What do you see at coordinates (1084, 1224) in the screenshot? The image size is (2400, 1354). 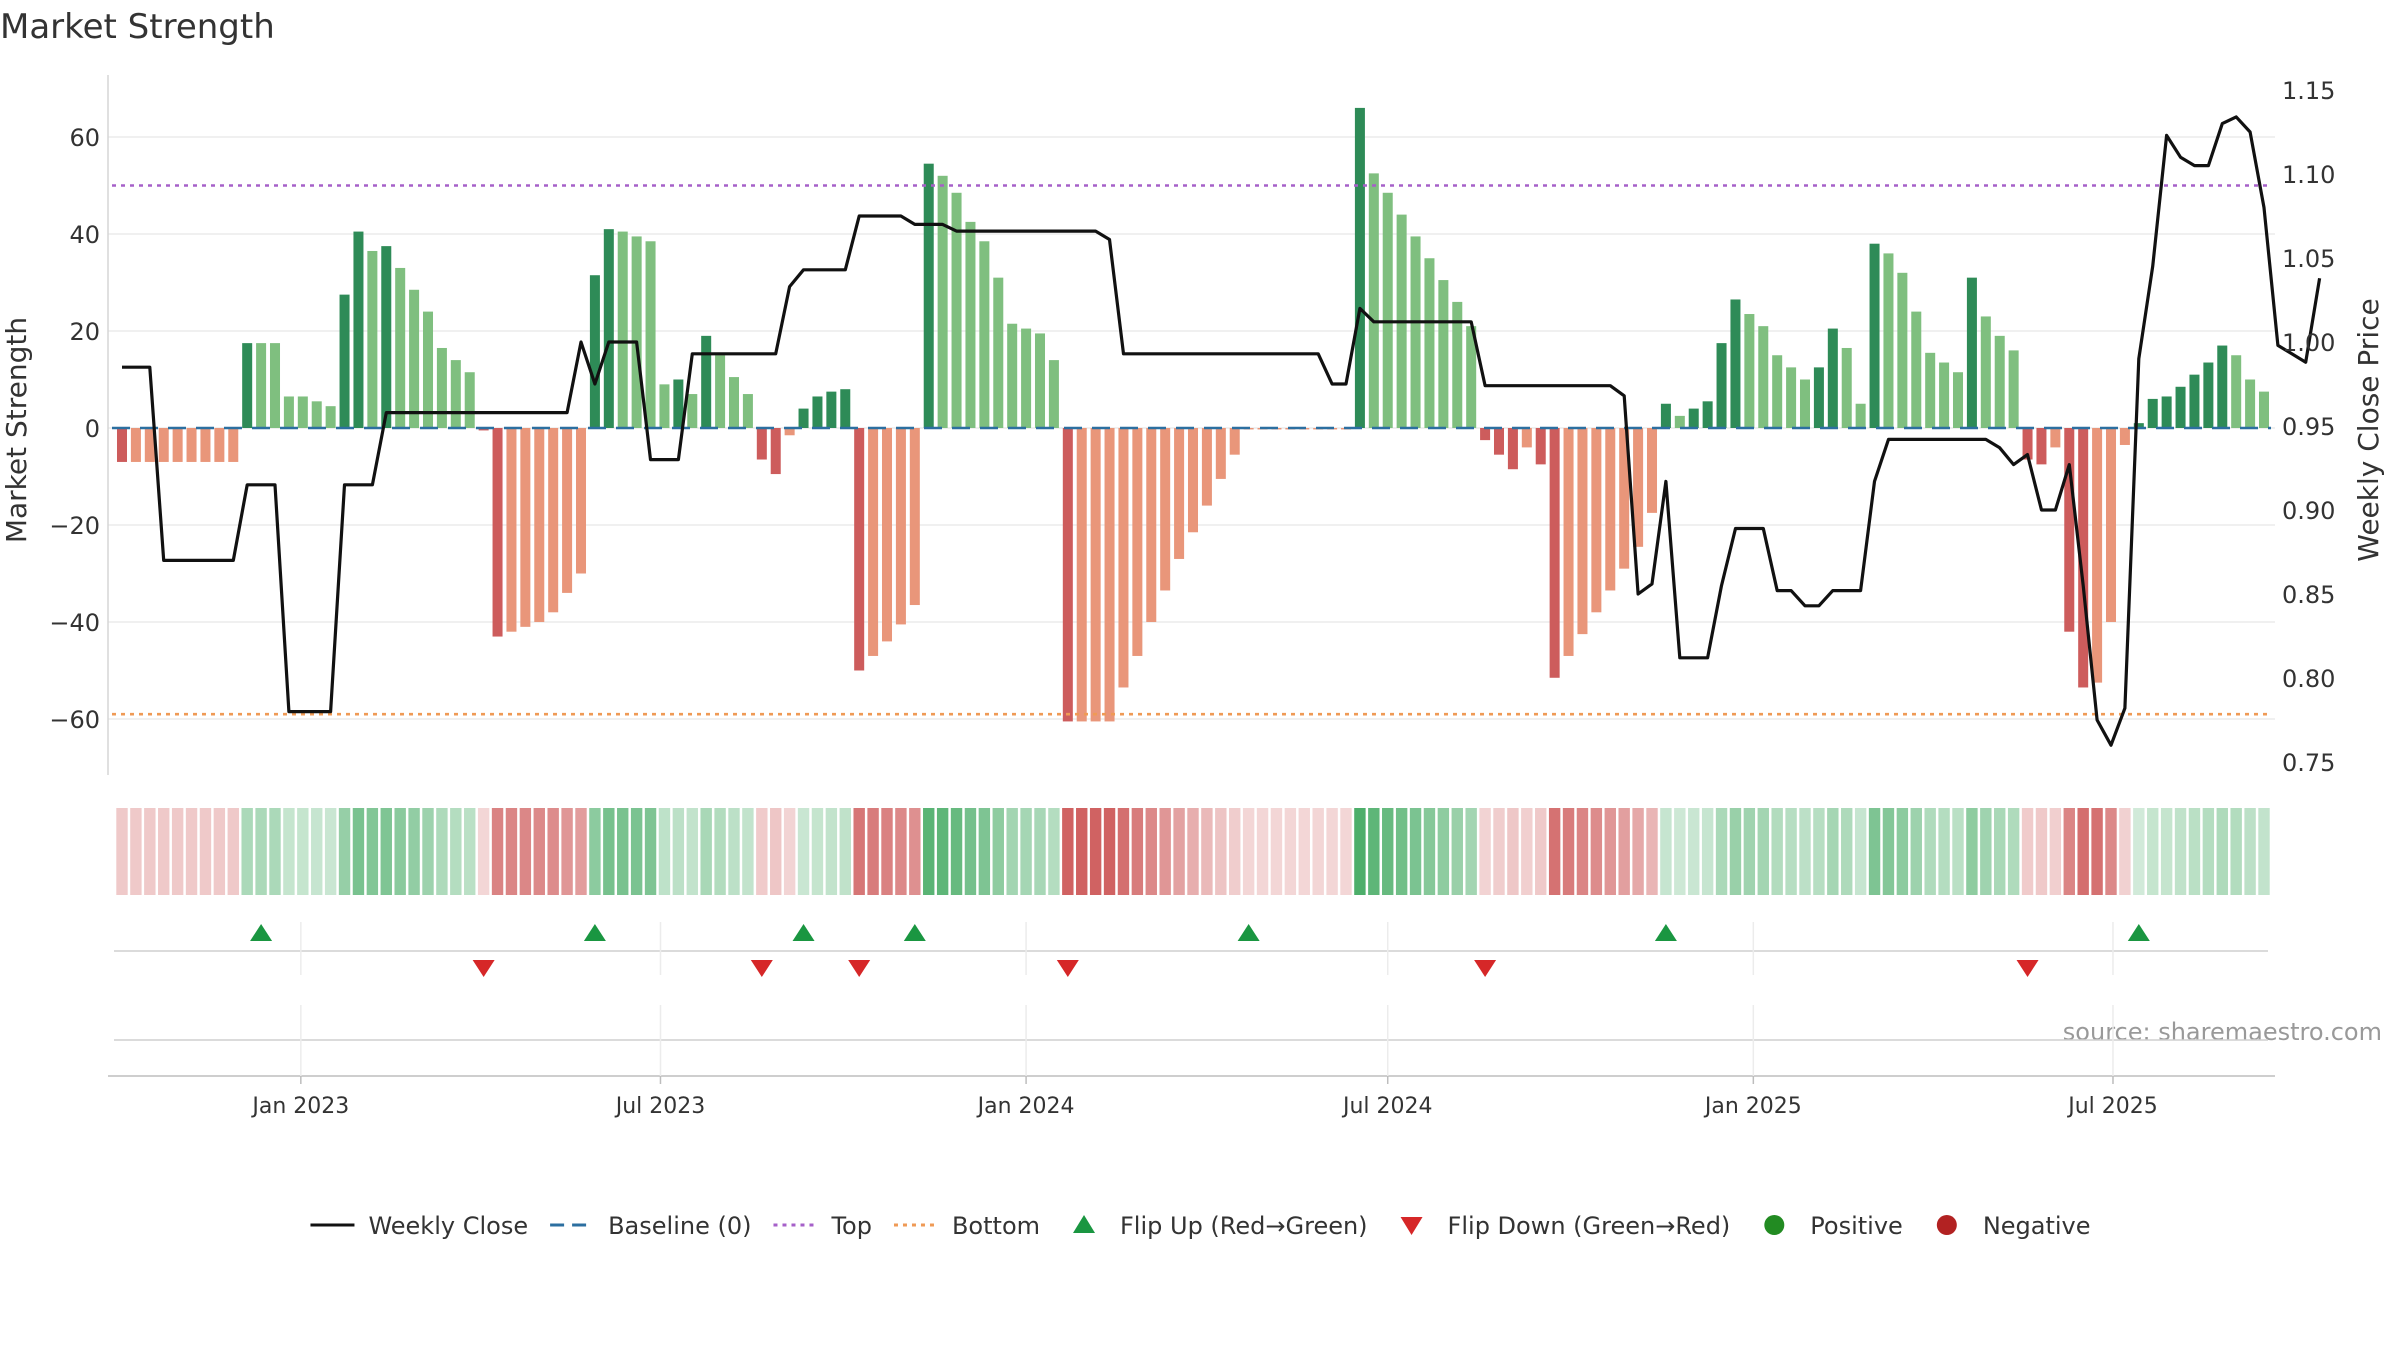 I see `legend-swatch-triangle-up` at bounding box center [1084, 1224].